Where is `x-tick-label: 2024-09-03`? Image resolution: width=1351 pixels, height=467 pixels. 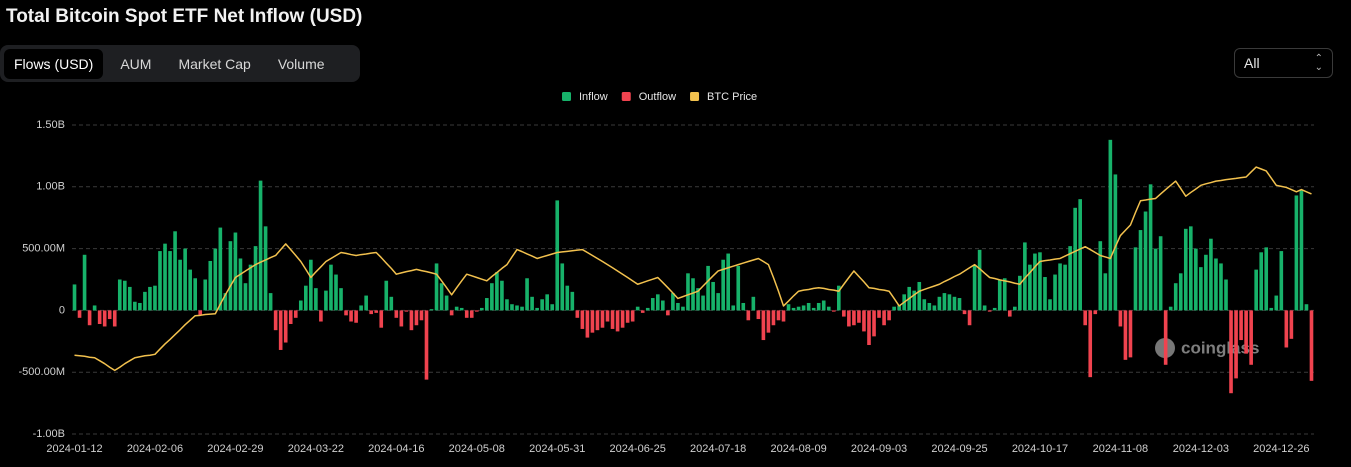 x-tick-label: 2024-09-03 is located at coordinates (879, 449).